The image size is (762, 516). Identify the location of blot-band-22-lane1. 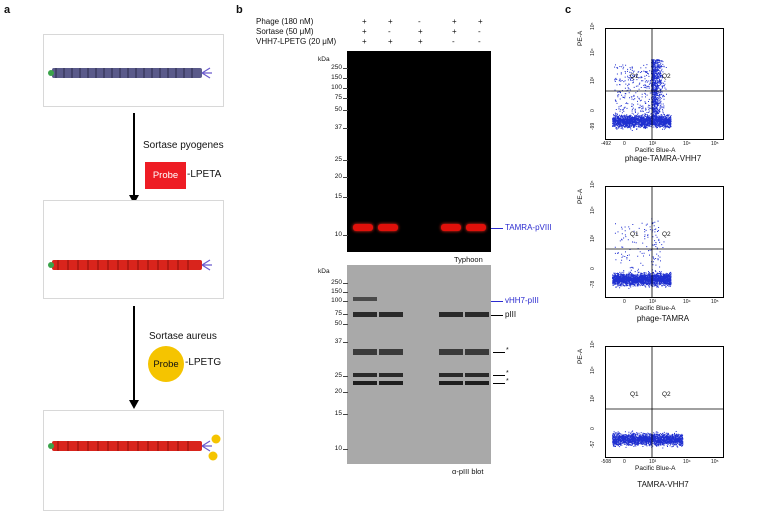
(365, 383).